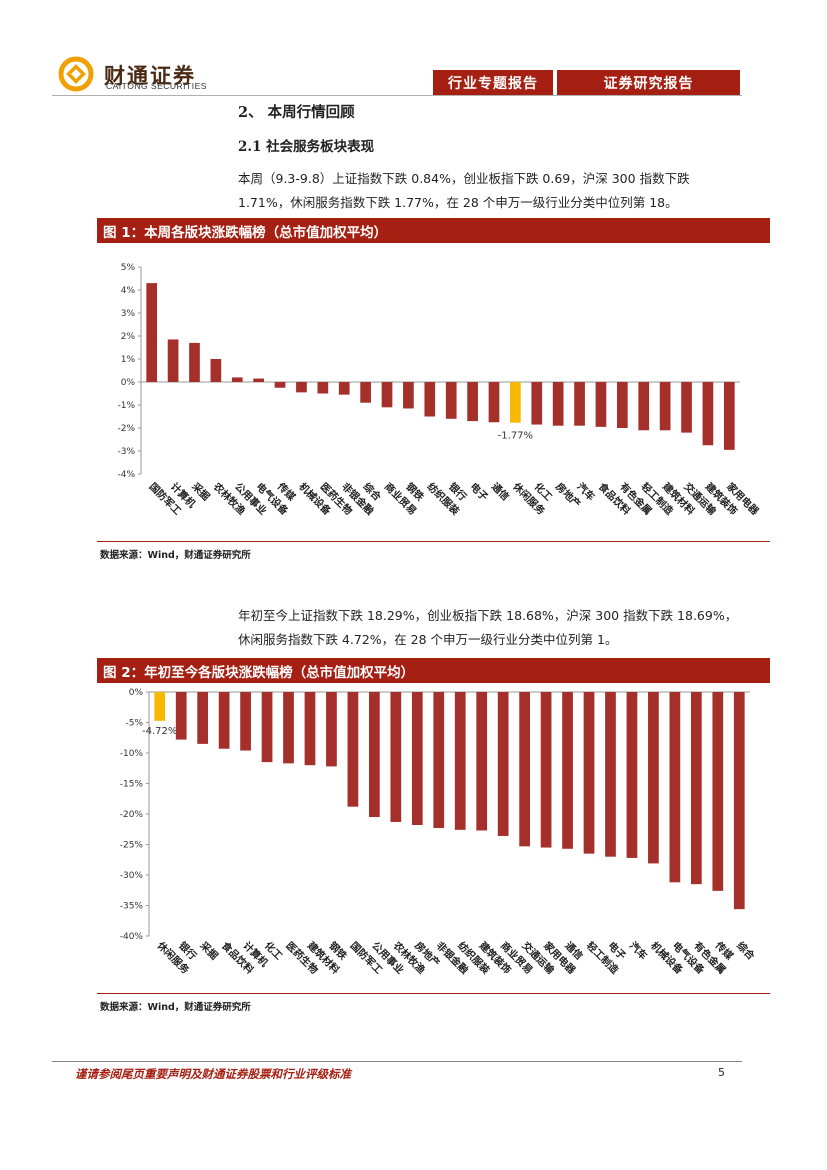 This screenshot has height=1170, width=827. Describe the element at coordinates (589, 773) in the screenshot. I see `chart2-bar-轻工制造` at that location.